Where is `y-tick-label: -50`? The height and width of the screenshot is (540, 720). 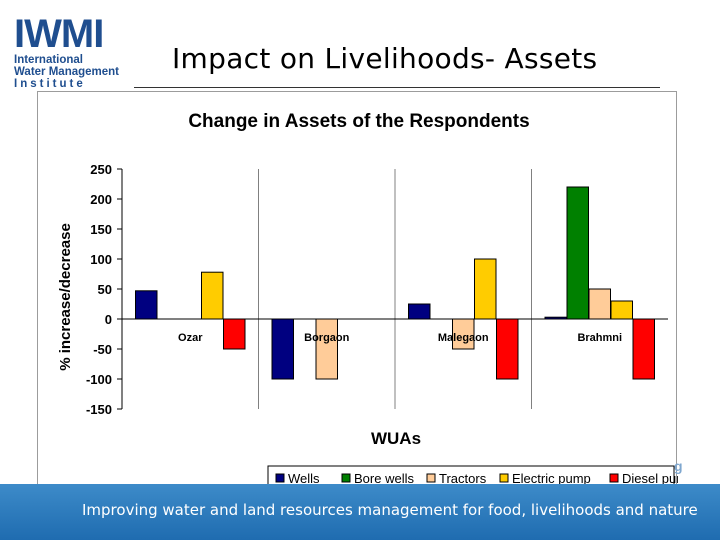
y-tick-label: -50 is located at coordinates (102, 349).